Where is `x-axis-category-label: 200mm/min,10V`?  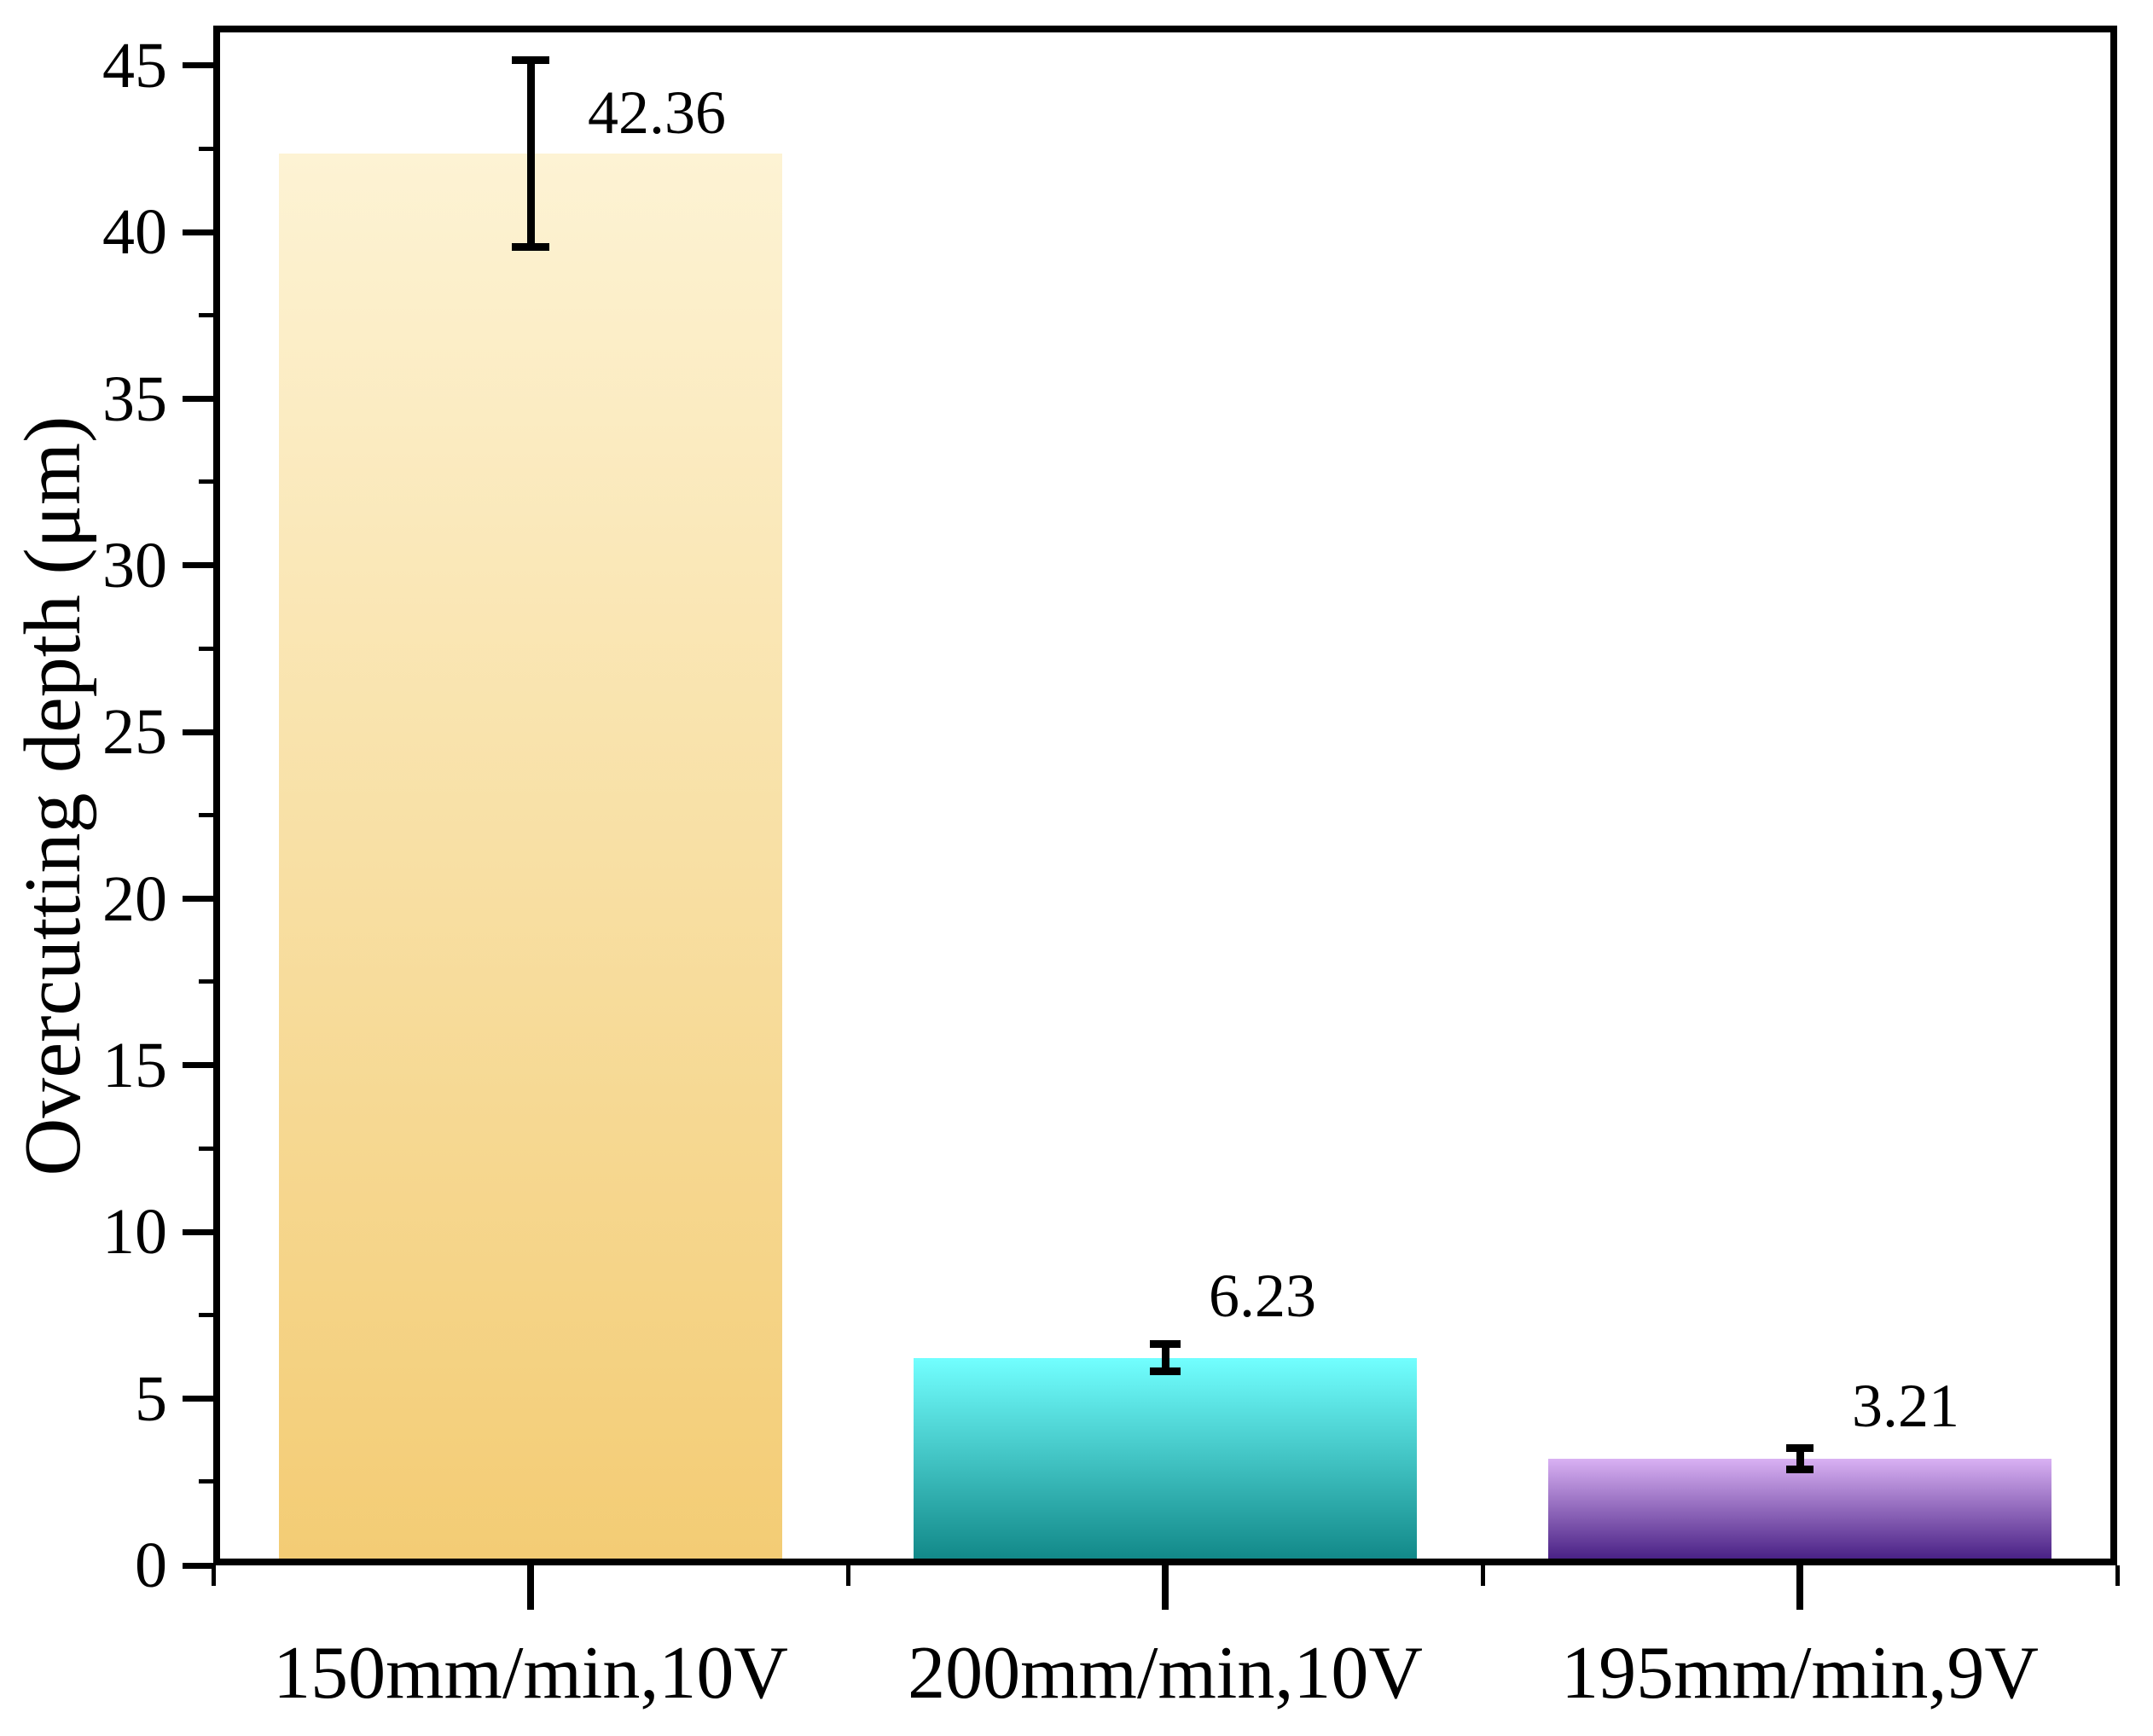 x-axis-category-label: 200mm/min,10V is located at coordinates (1165, 1673).